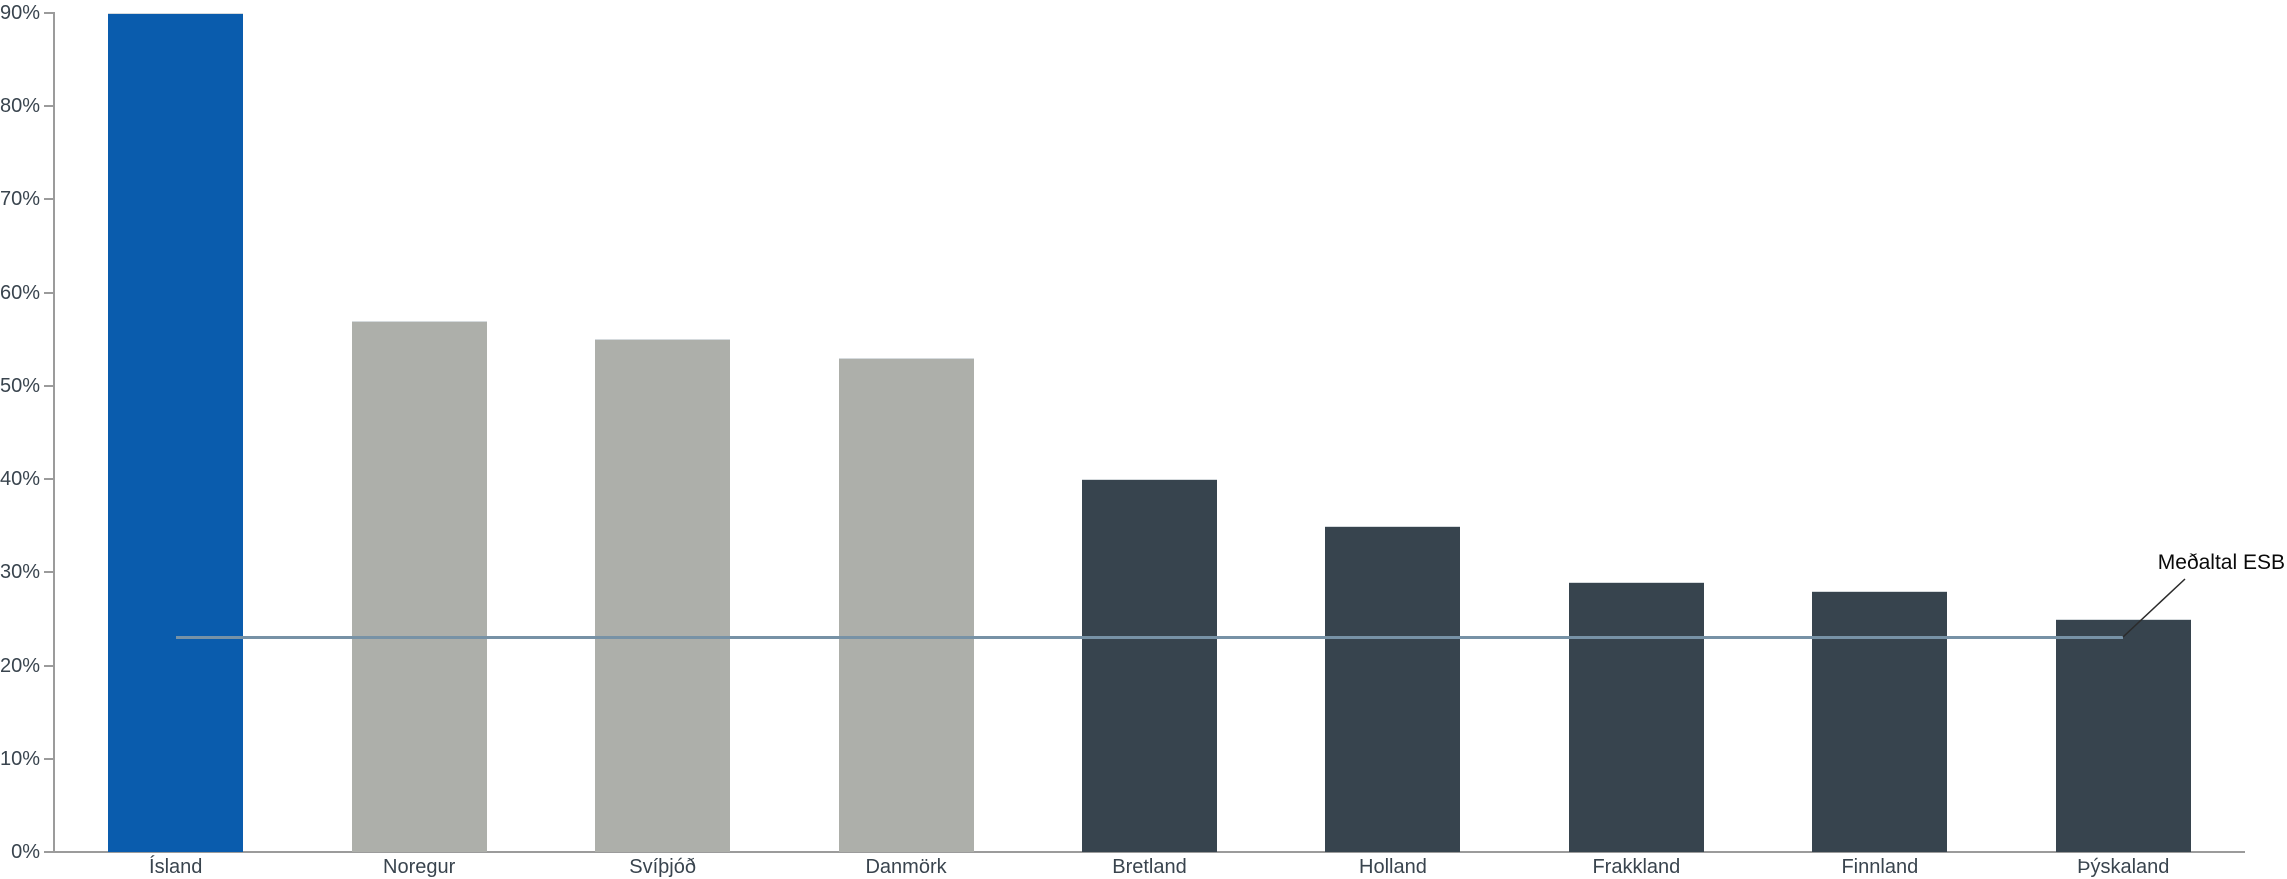 The width and height of the screenshot is (2287, 879). What do you see at coordinates (20, 479) in the screenshot?
I see `y-tick-label: 40%` at bounding box center [20, 479].